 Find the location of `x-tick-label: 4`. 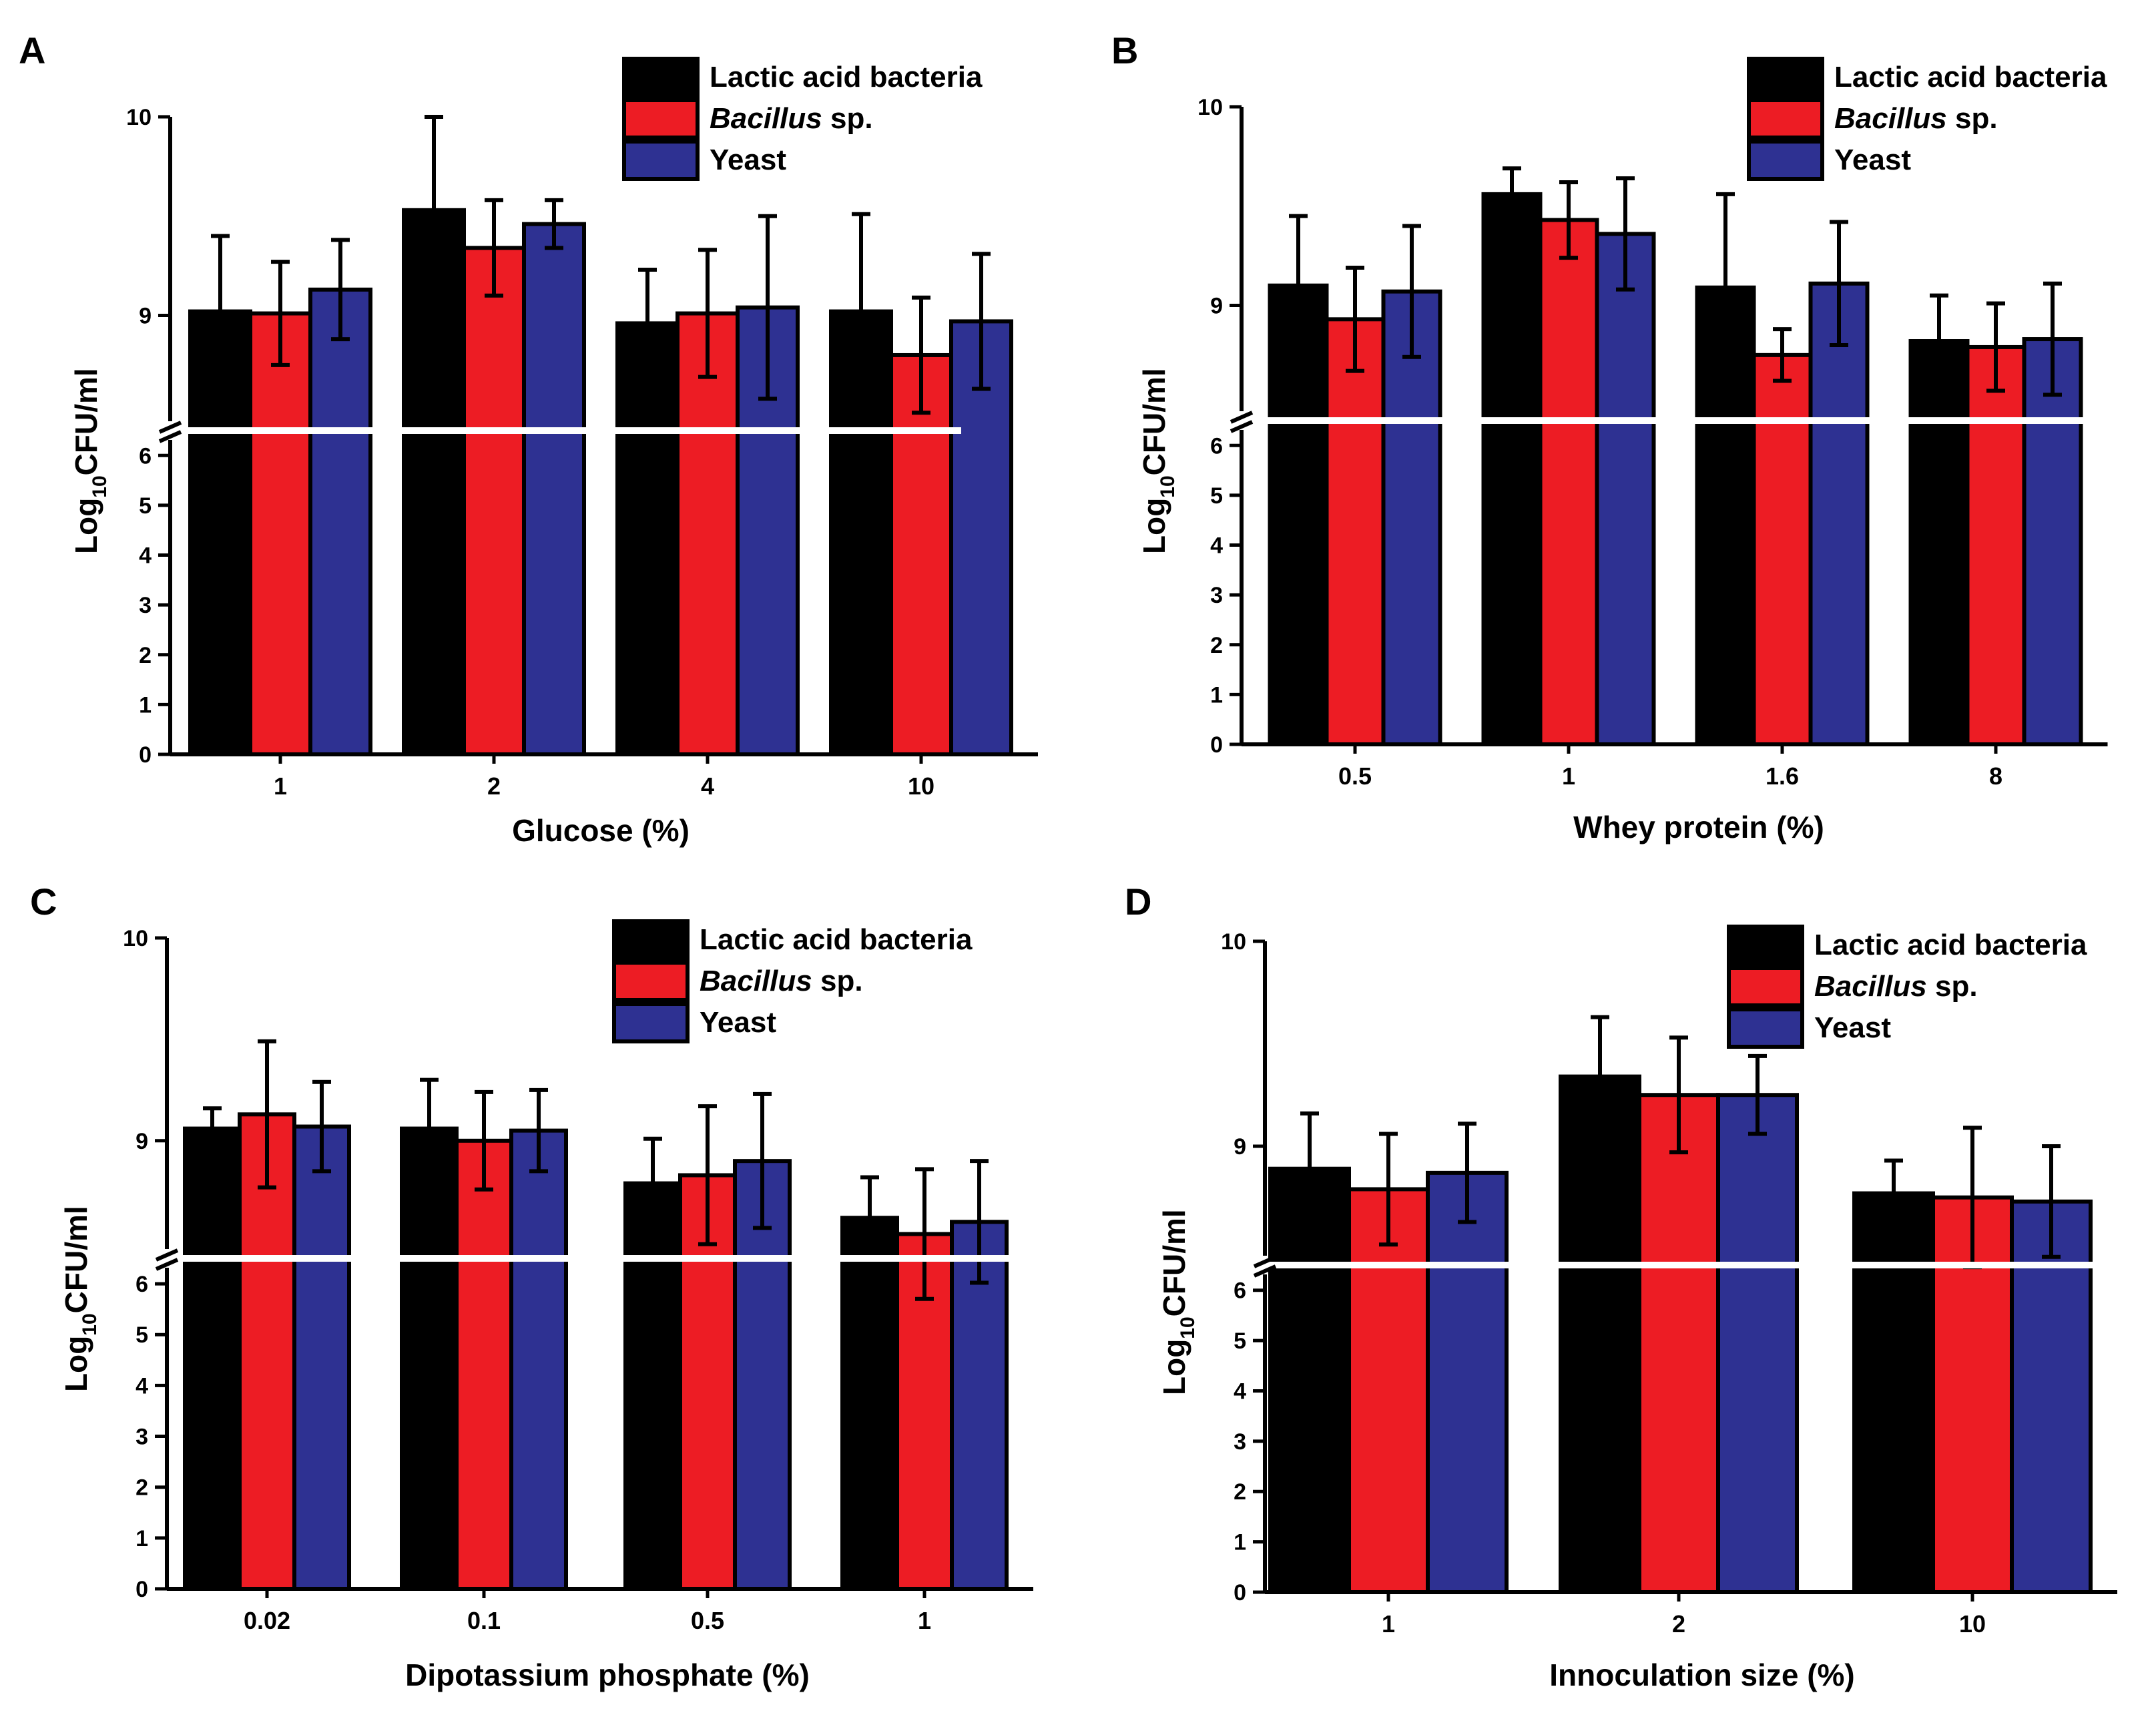

x-tick-label: 4 is located at coordinates (707, 786).